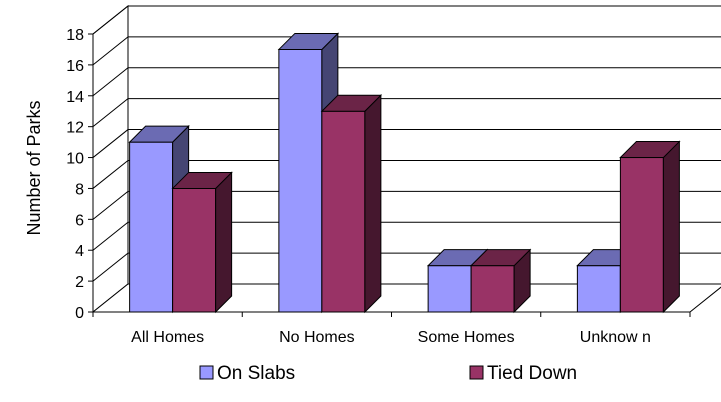  What do you see at coordinates (256, 373) in the screenshot?
I see `legend-label: On Slabs` at bounding box center [256, 373].